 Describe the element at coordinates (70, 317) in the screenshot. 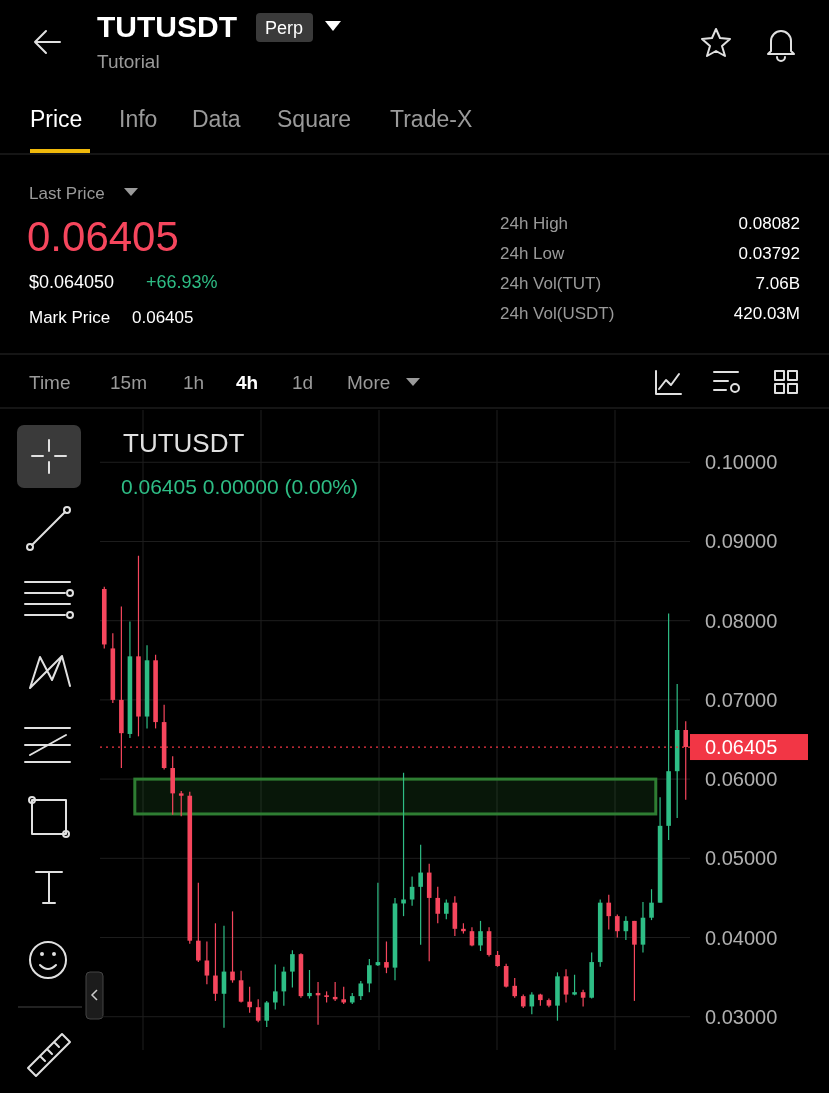

I see `text: Mark Price` at that location.